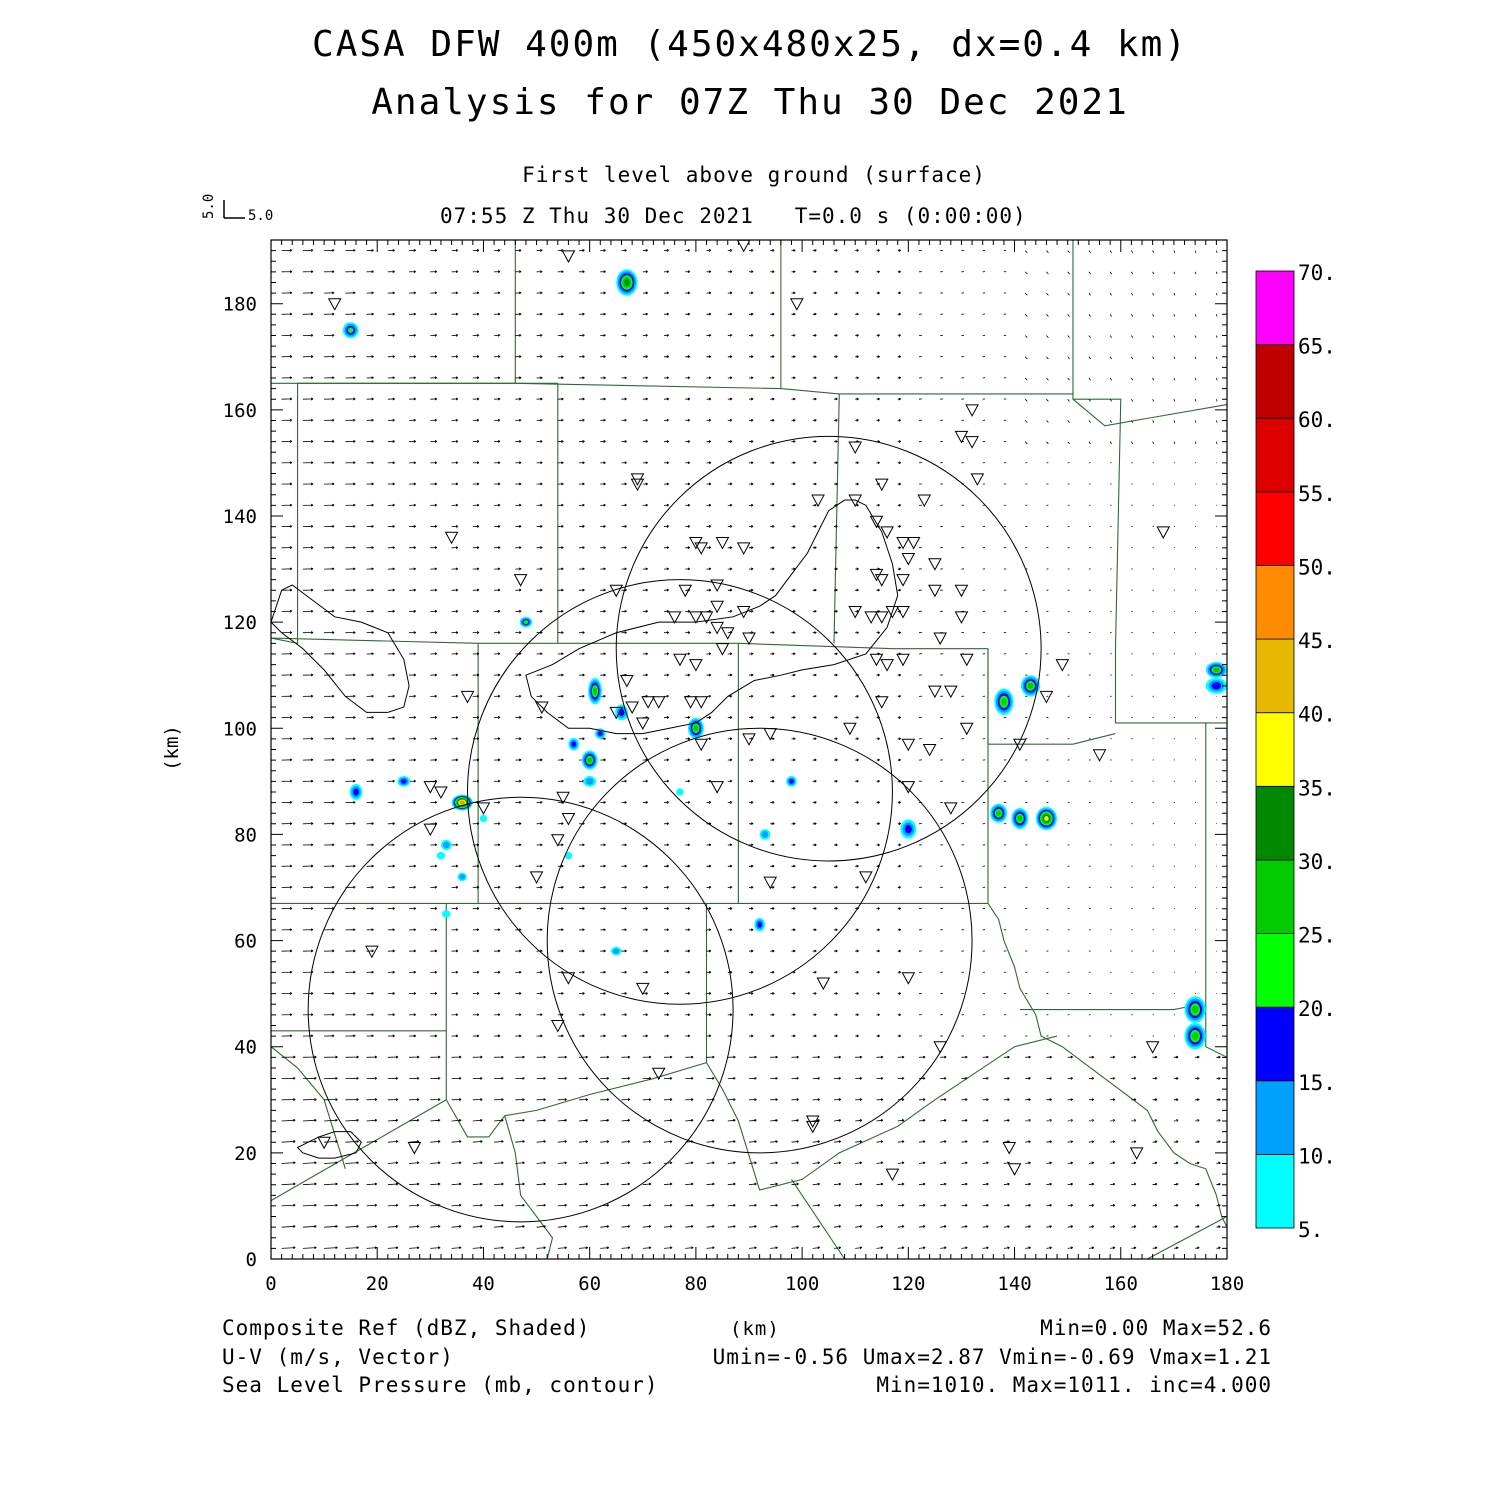  What do you see at coordinates (237, 209) in the screenshot?
I see `vector-key: 5.0 5.0` at bounding box center [237, 209].